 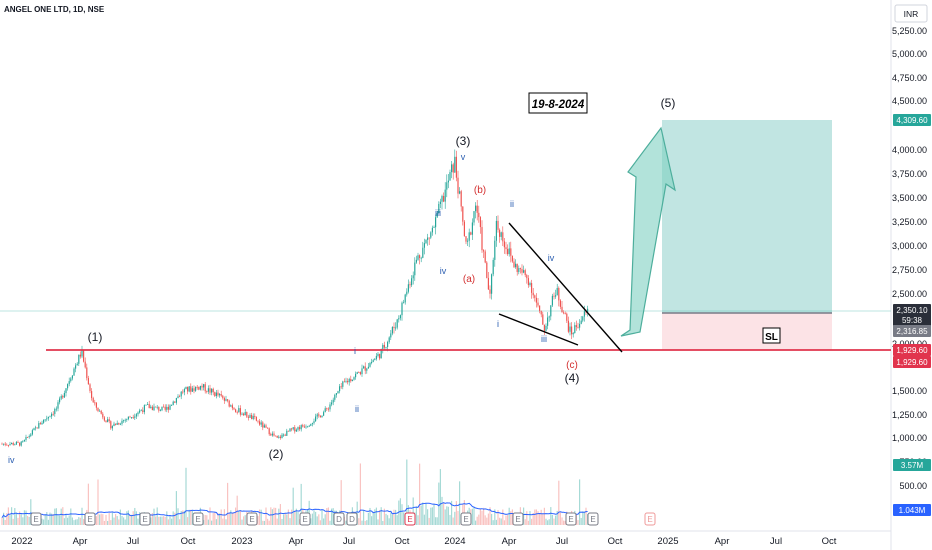 I want to click on price-badge: 4,309.60, so click(x=912, y=120).